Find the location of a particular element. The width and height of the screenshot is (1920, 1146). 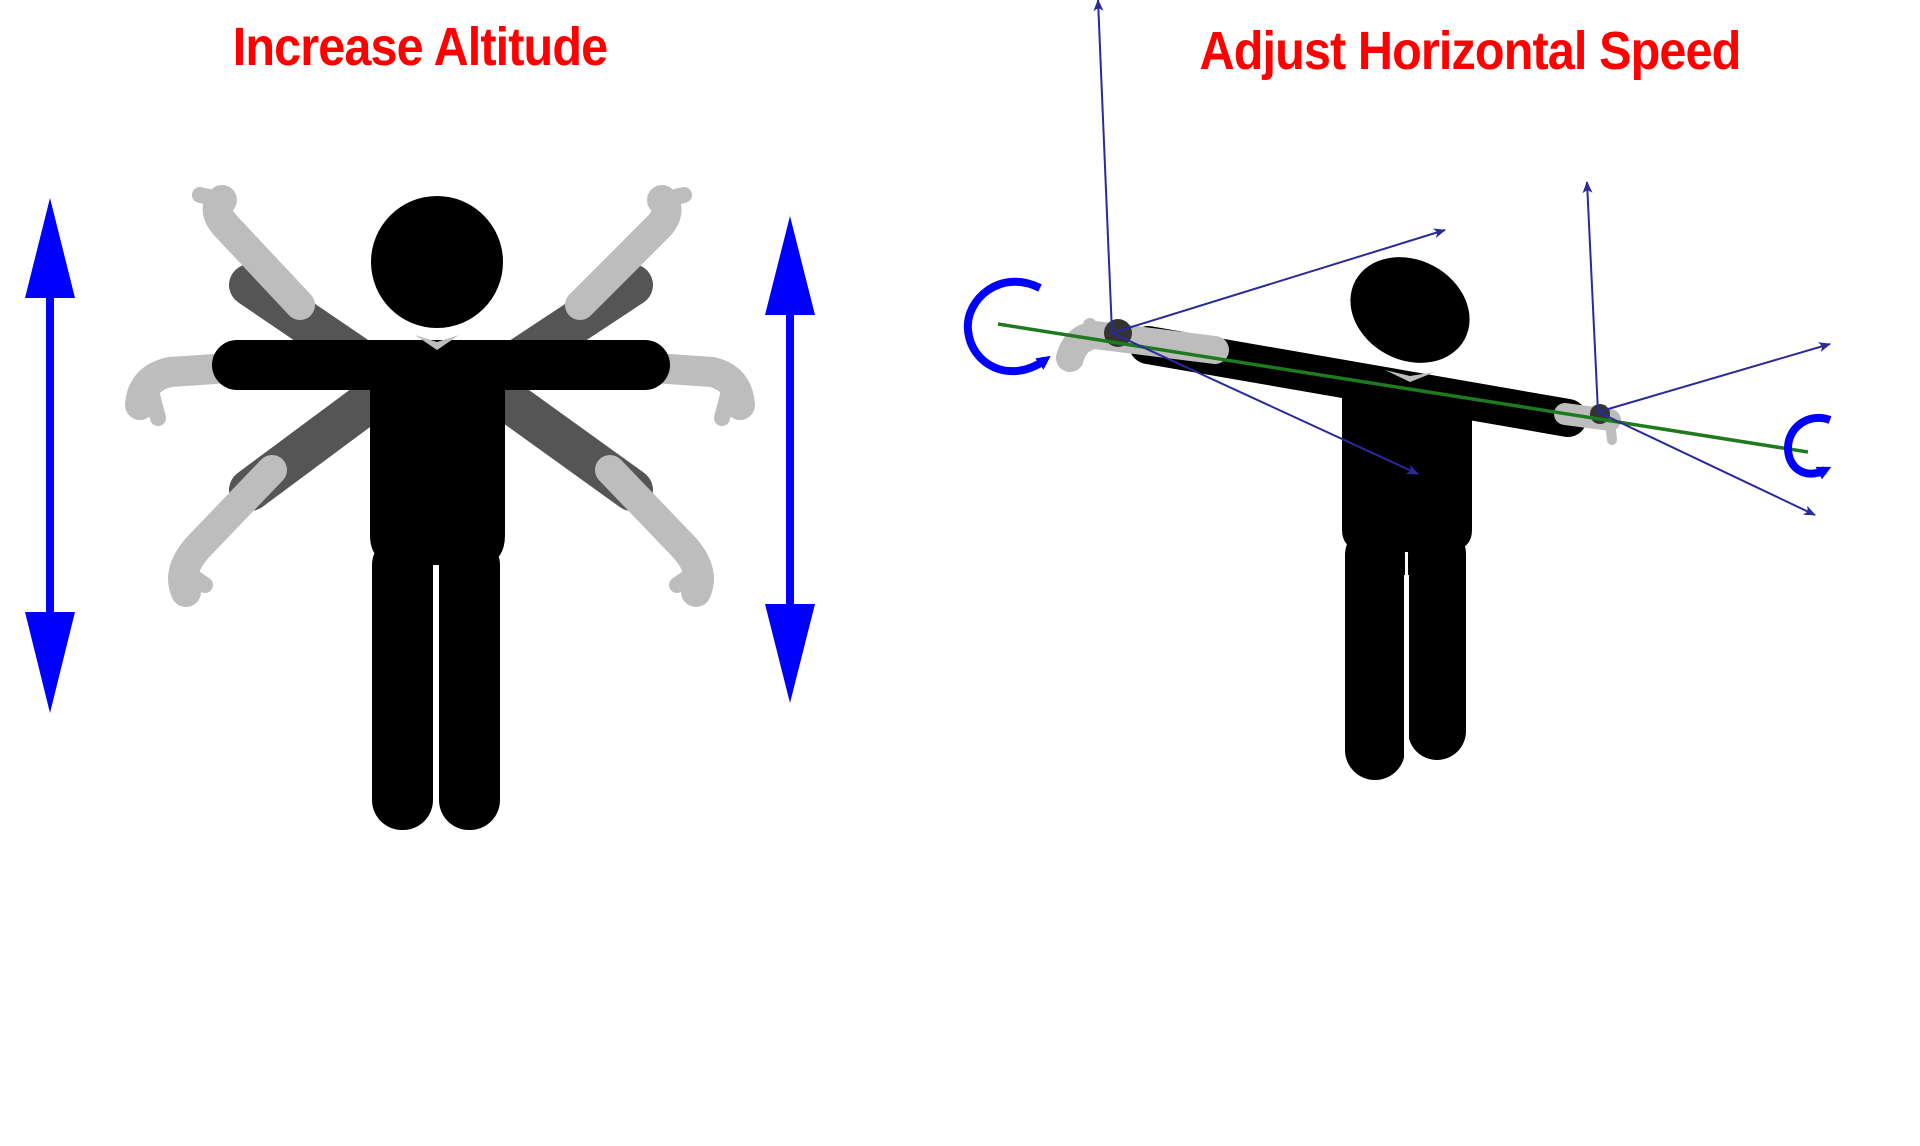

rotation-curl-arrows is located at coordinates (1397, 378).